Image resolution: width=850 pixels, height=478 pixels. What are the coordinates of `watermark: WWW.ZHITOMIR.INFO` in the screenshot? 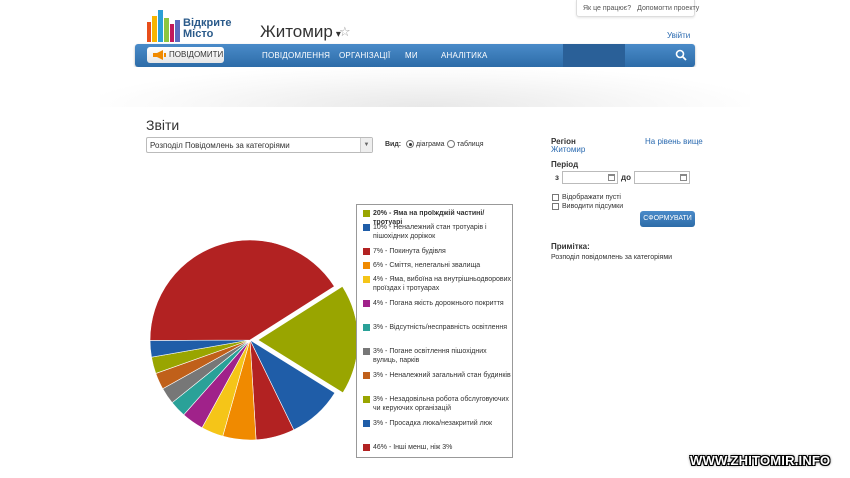 It's located at (760, 460).